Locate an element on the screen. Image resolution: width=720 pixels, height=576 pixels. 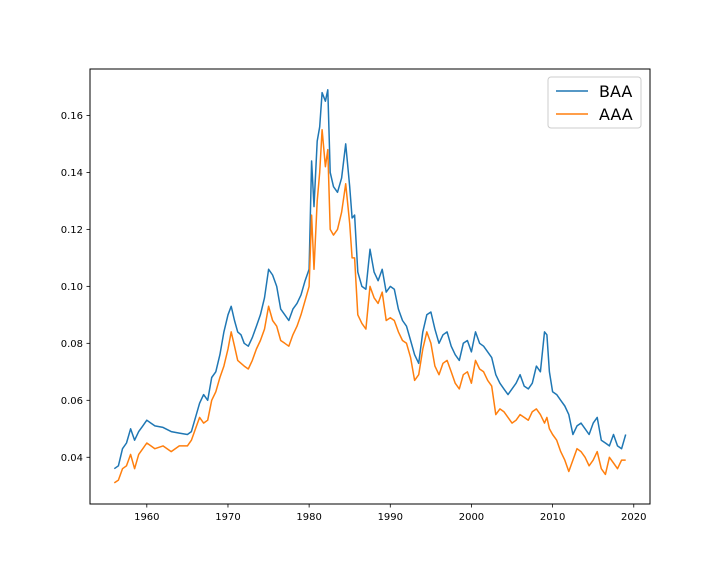
y-tick-label: 0.08 is located at coordinates (72, 344).